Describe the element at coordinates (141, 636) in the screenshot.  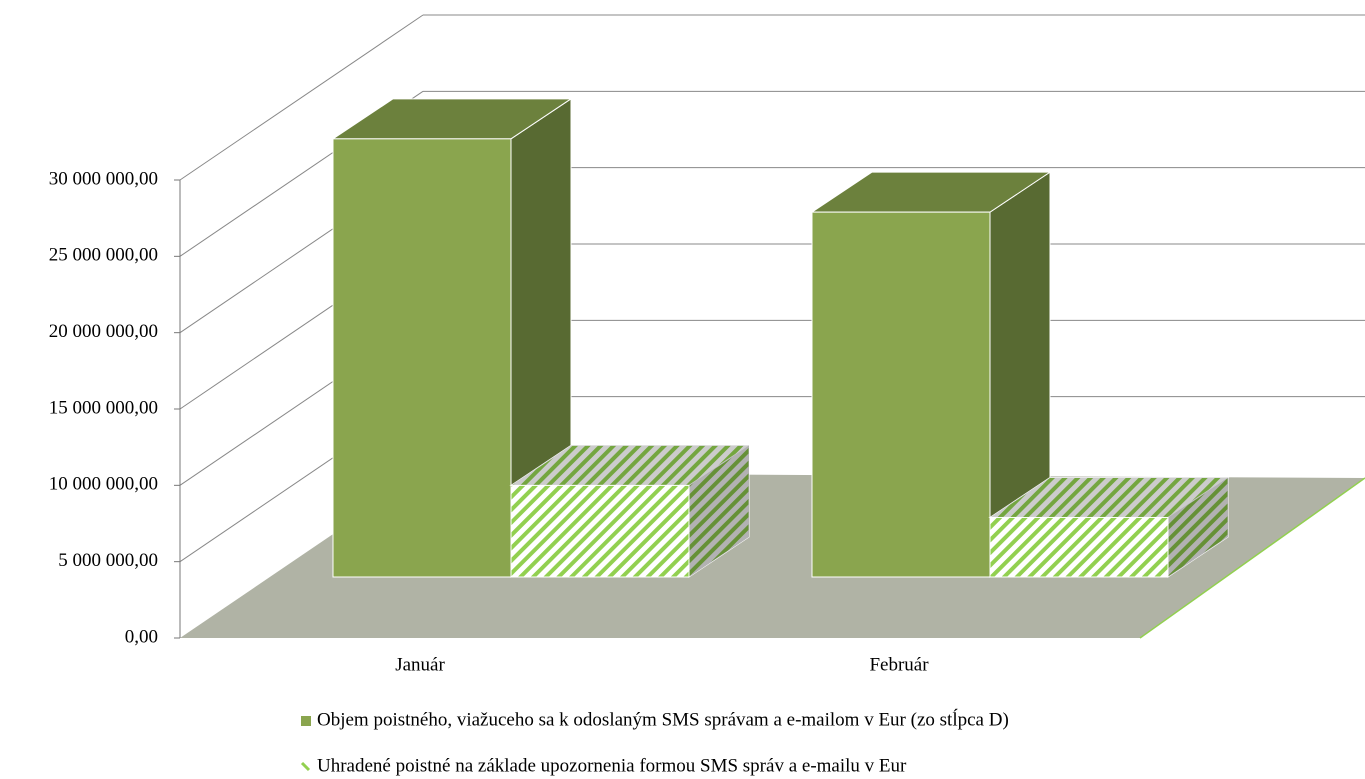
I see `y-tick-label: 0,00` at that location.